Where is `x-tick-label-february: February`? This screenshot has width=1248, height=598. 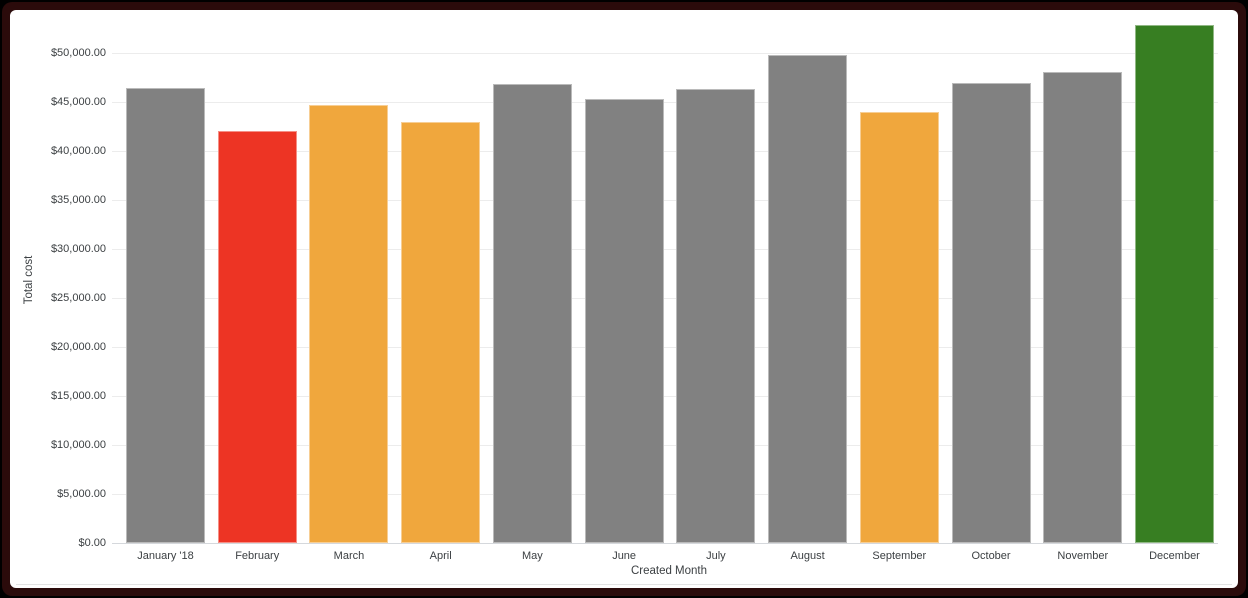 x-tick-label-february: February is located at coordinates (257, 556).